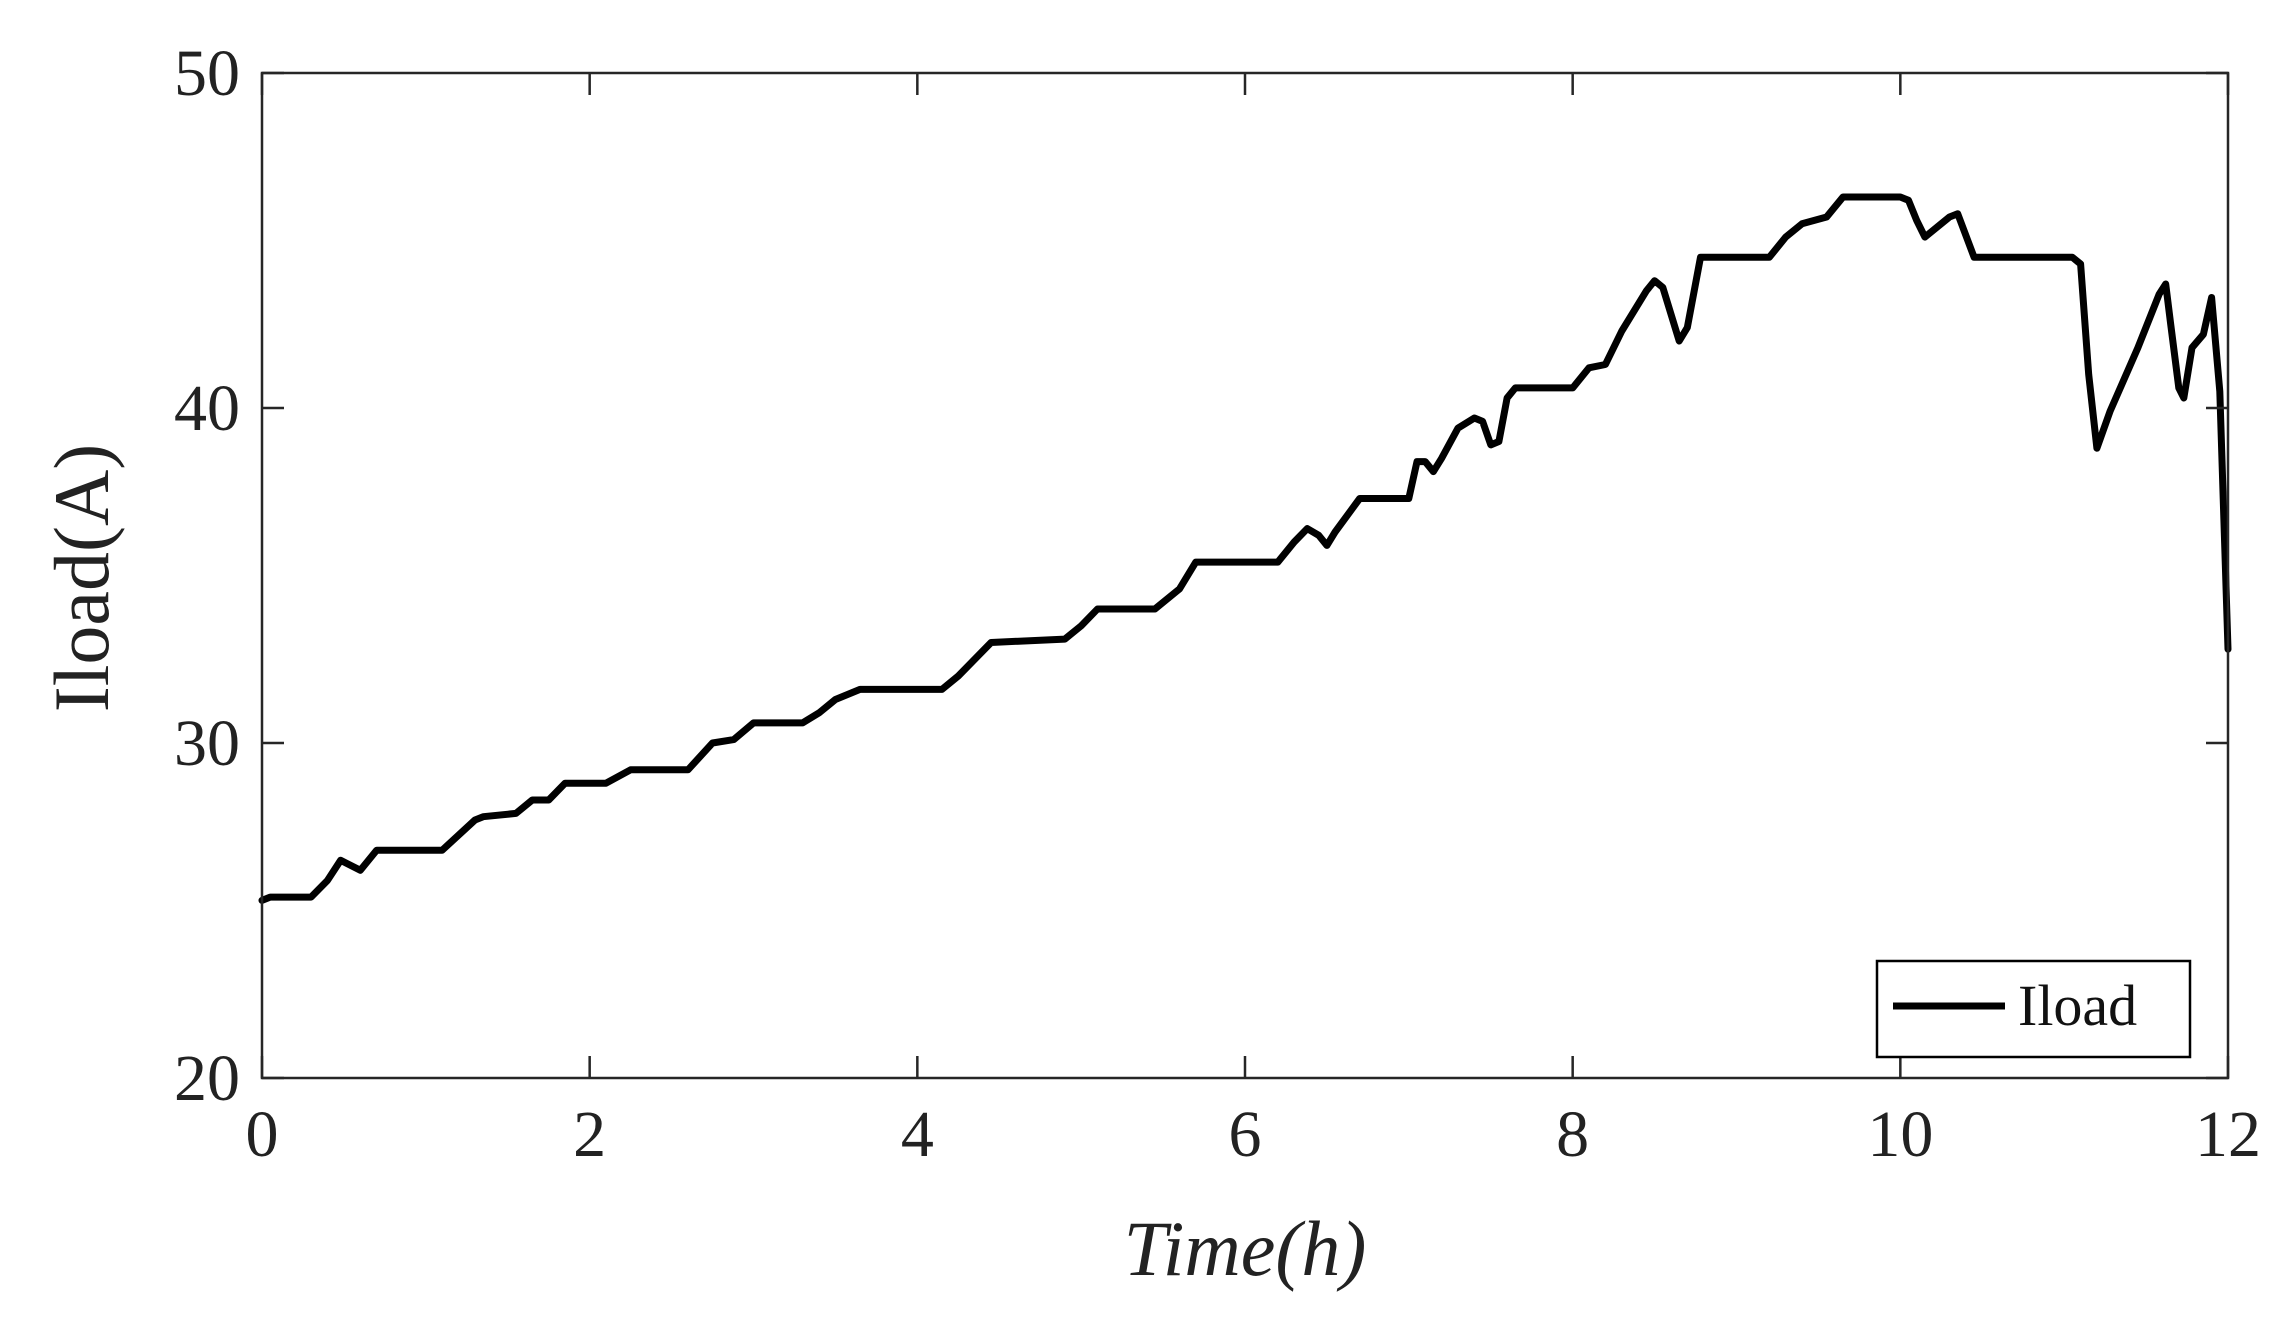 Image resolution: width=2285 pixels, height=1329 pixels. Describe the element at coordinates (2228, 1134) in the screenshot. I see `x-tick-label: 12` at that location.